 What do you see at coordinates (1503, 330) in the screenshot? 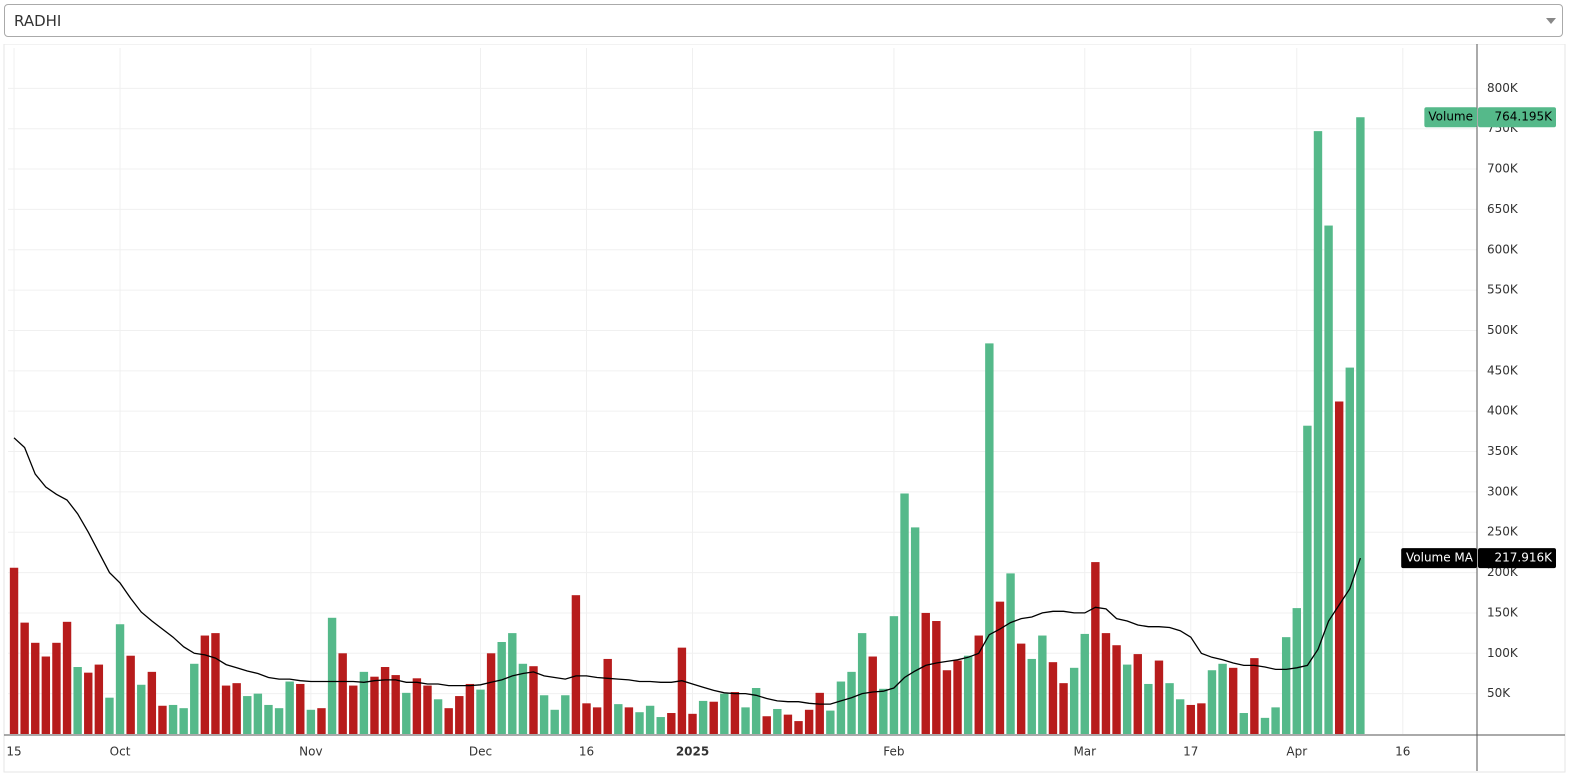
I see `y-tick-label: 500K` at bounding box center [1503, 330].